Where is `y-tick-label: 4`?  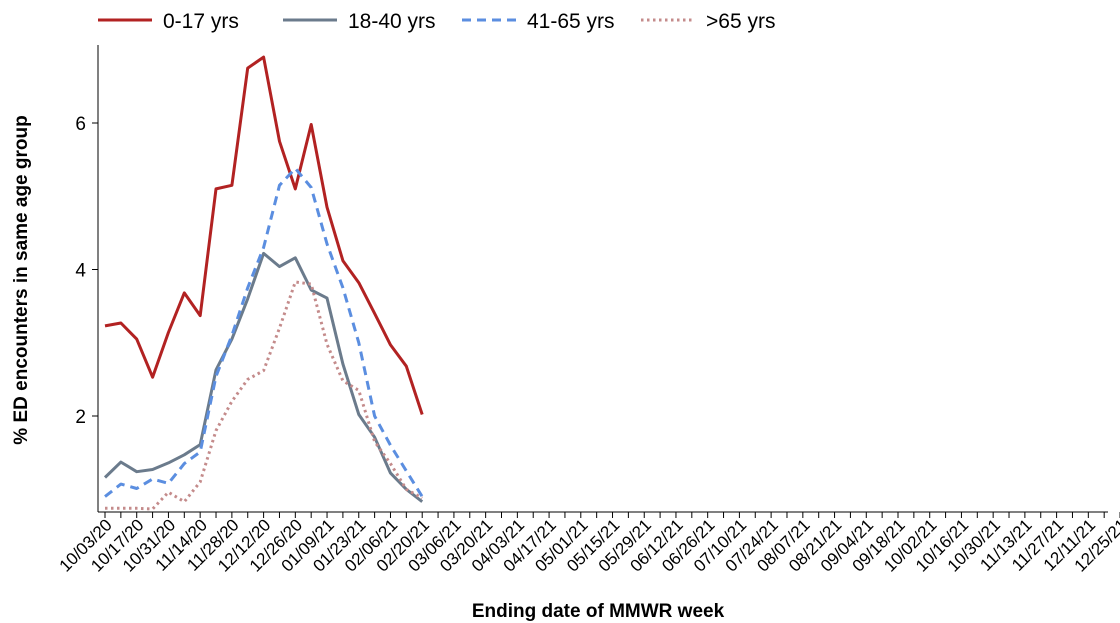 y-tick-label: 4 is located at coordinates (80, 271).